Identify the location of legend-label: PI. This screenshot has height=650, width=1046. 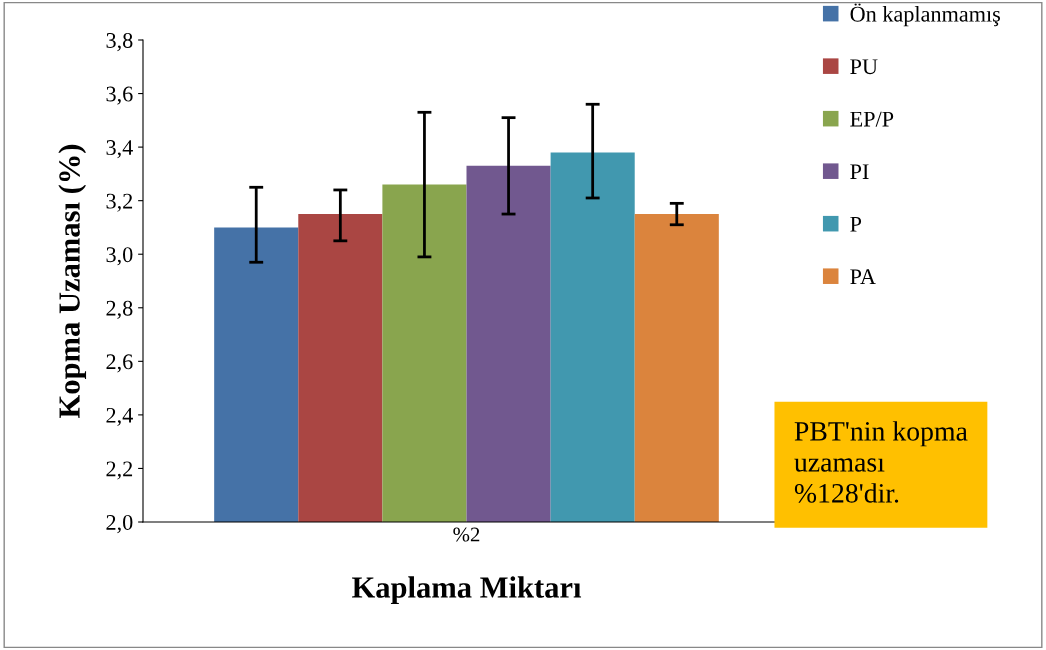
(859, 171).